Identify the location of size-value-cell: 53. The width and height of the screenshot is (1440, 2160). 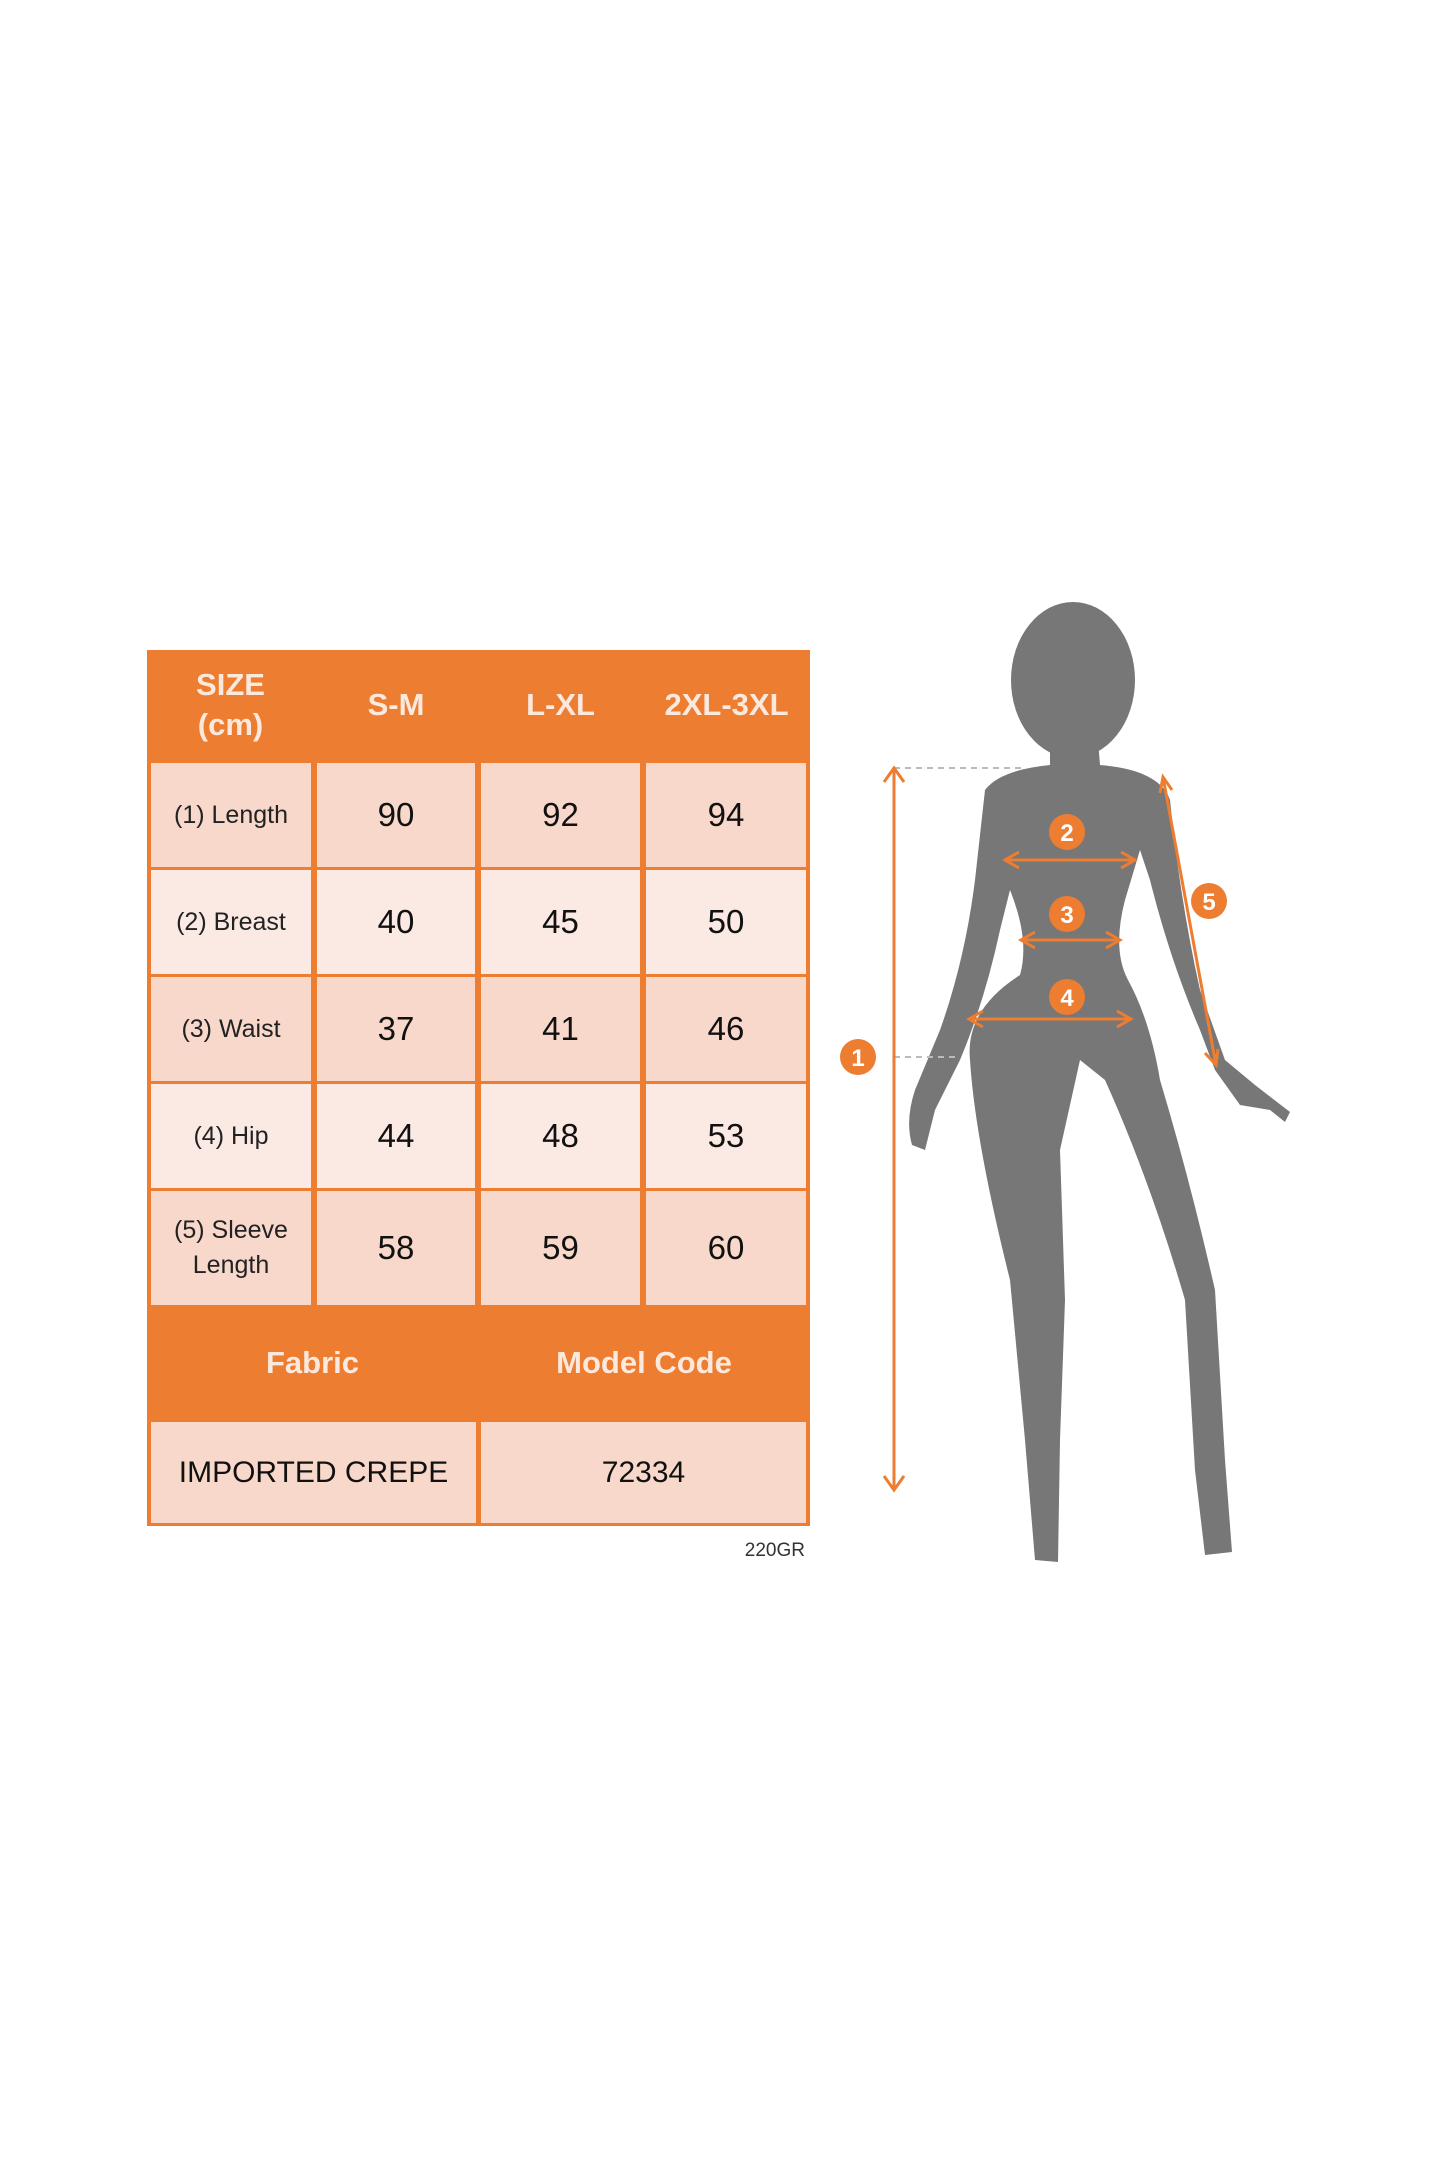
(726, 1136).